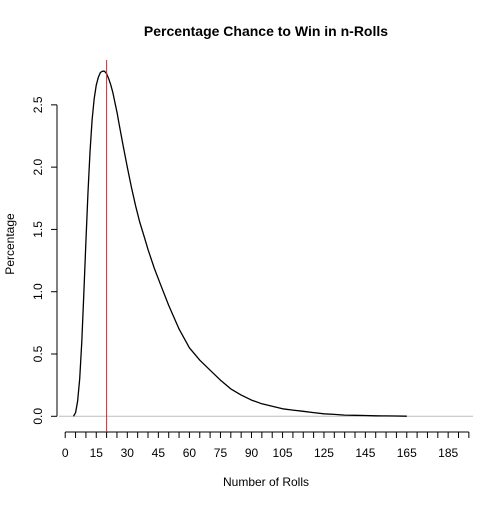  What do you see at coordinates (266, 482) in the screenshot?
I see `x-axis-label: Number of Rolls` at bounding box center [266, 482].